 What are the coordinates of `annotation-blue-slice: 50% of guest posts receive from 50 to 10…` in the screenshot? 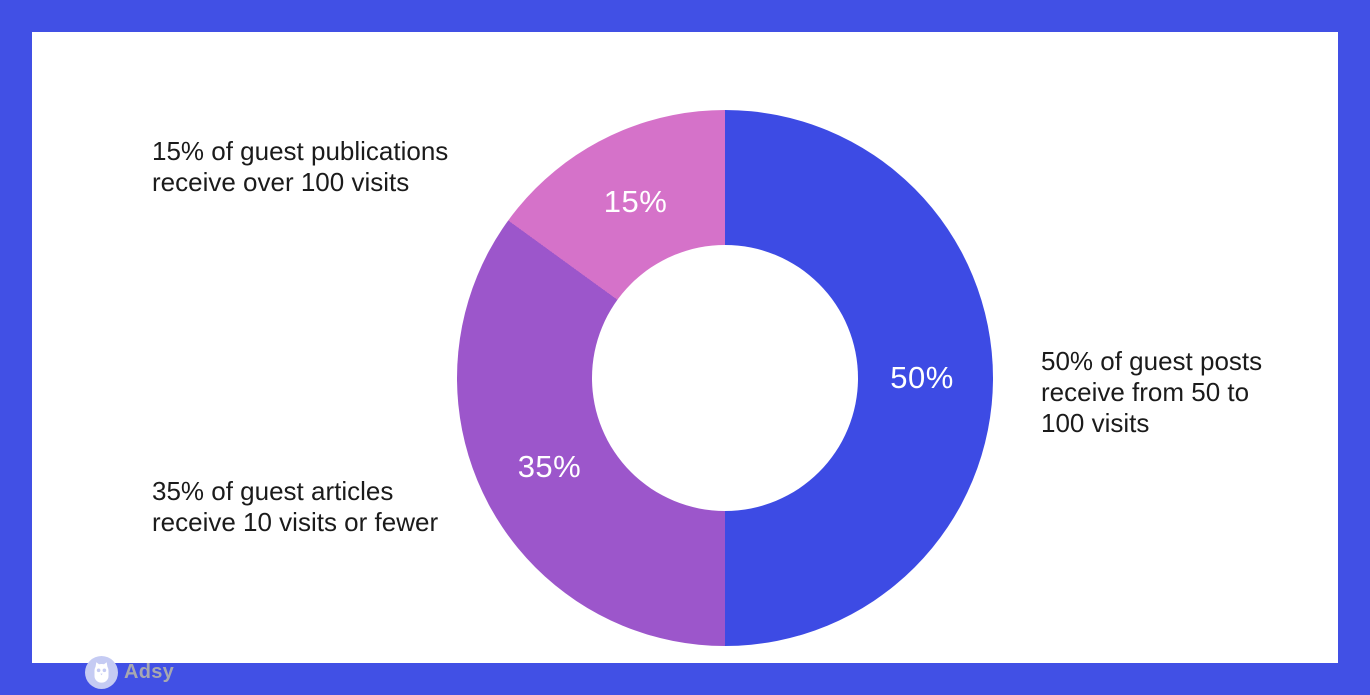 It's located at (1152, 392).